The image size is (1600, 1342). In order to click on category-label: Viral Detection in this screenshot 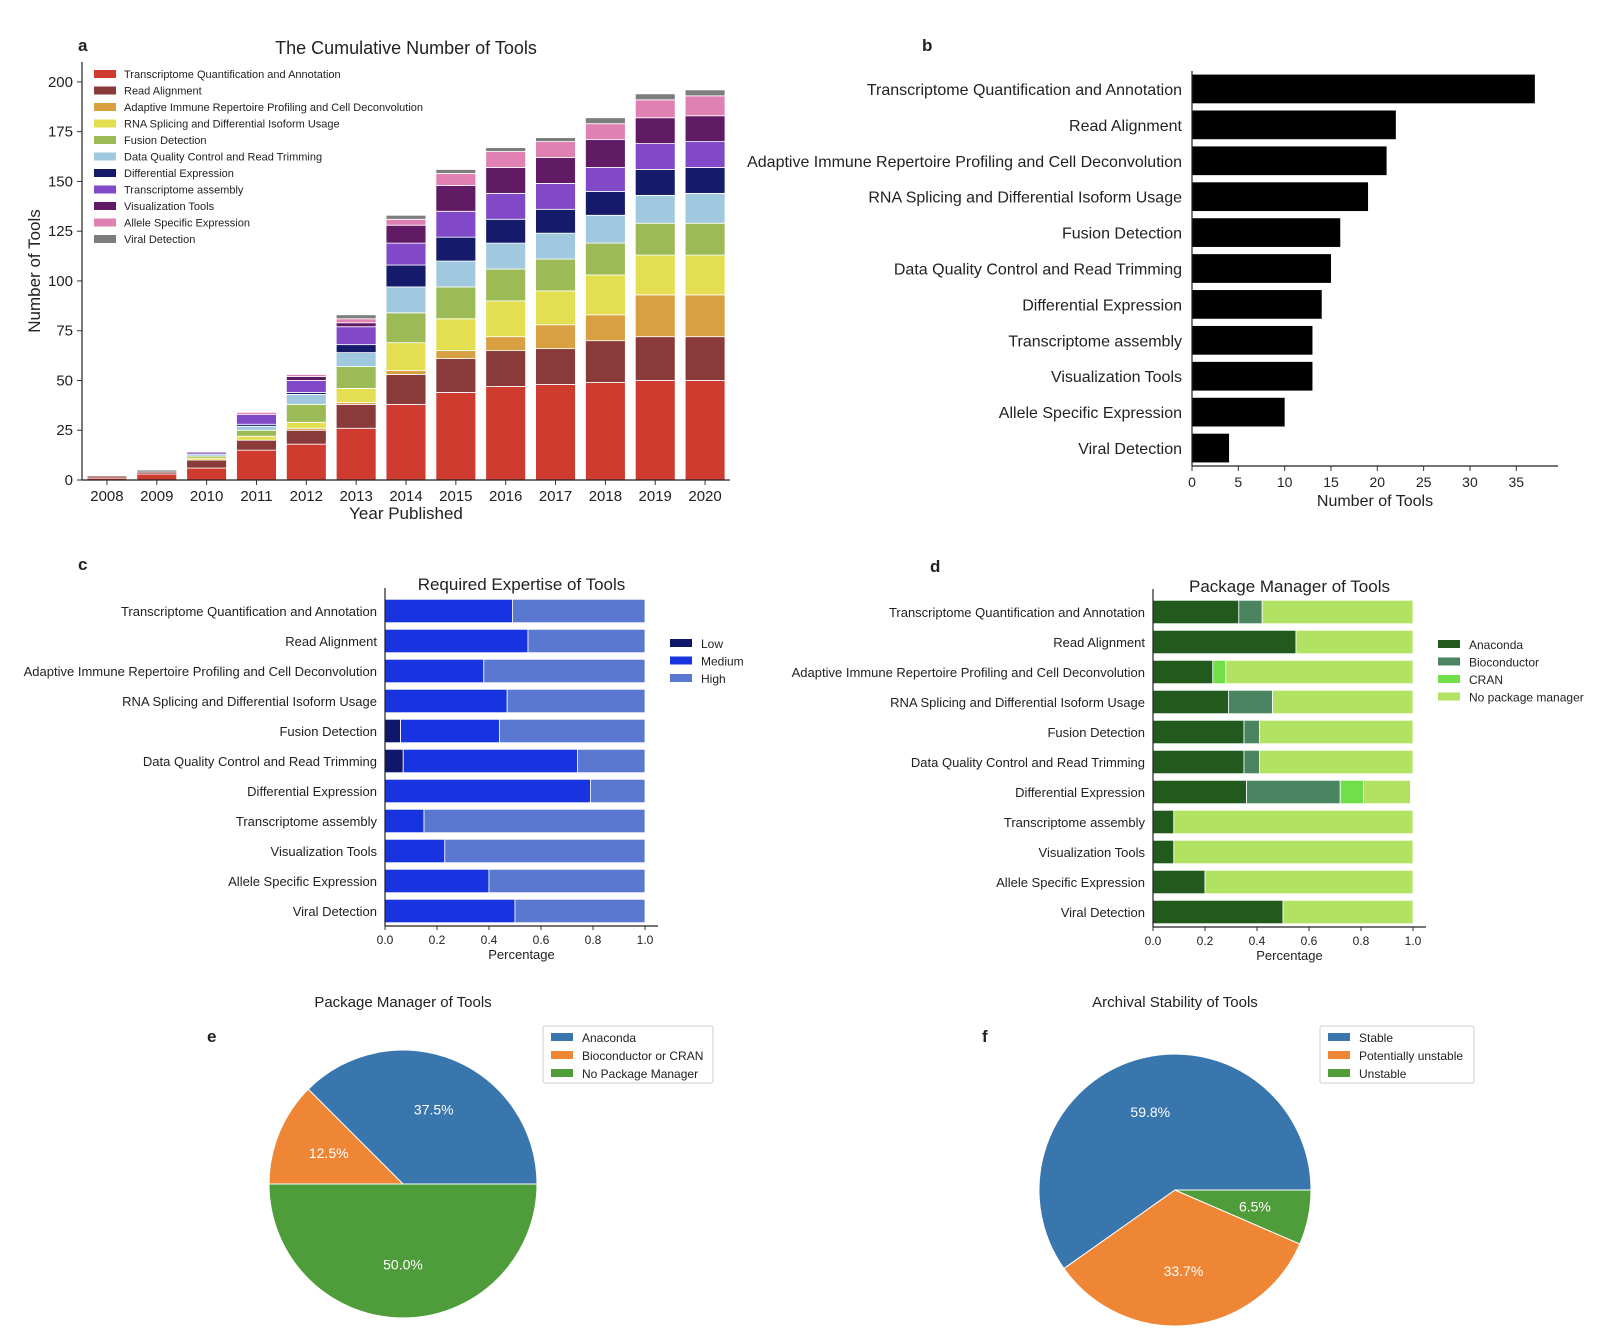, I will do `click(335, 911)`.